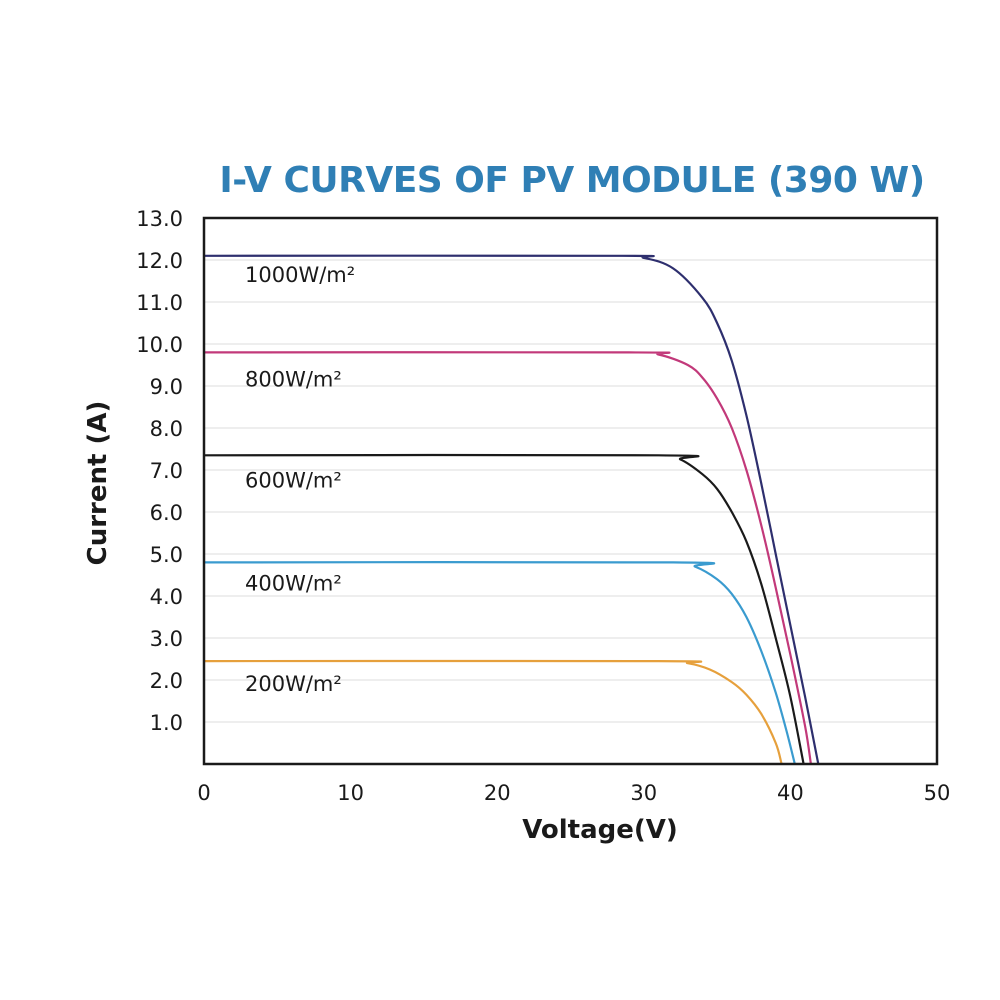  Describe the element at coordinates (600, 830) in the screenshot. I see `x-axis-label: Voltage(V)` at that location.